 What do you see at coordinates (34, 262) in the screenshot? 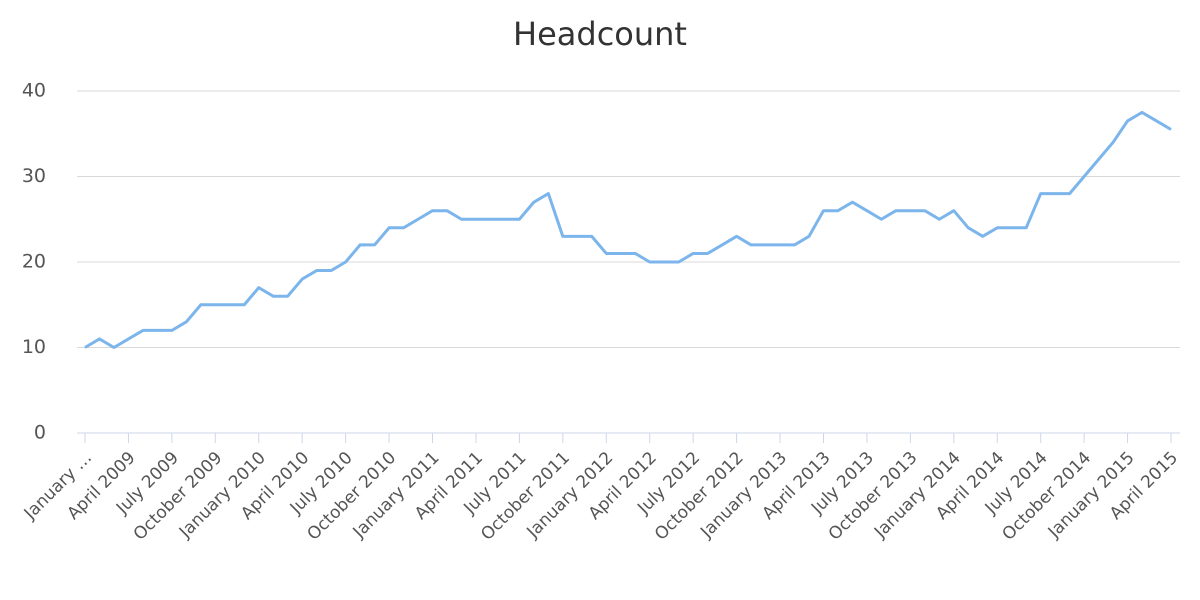
I see `y-tick-label: 20` at bounding box center [34, 262].